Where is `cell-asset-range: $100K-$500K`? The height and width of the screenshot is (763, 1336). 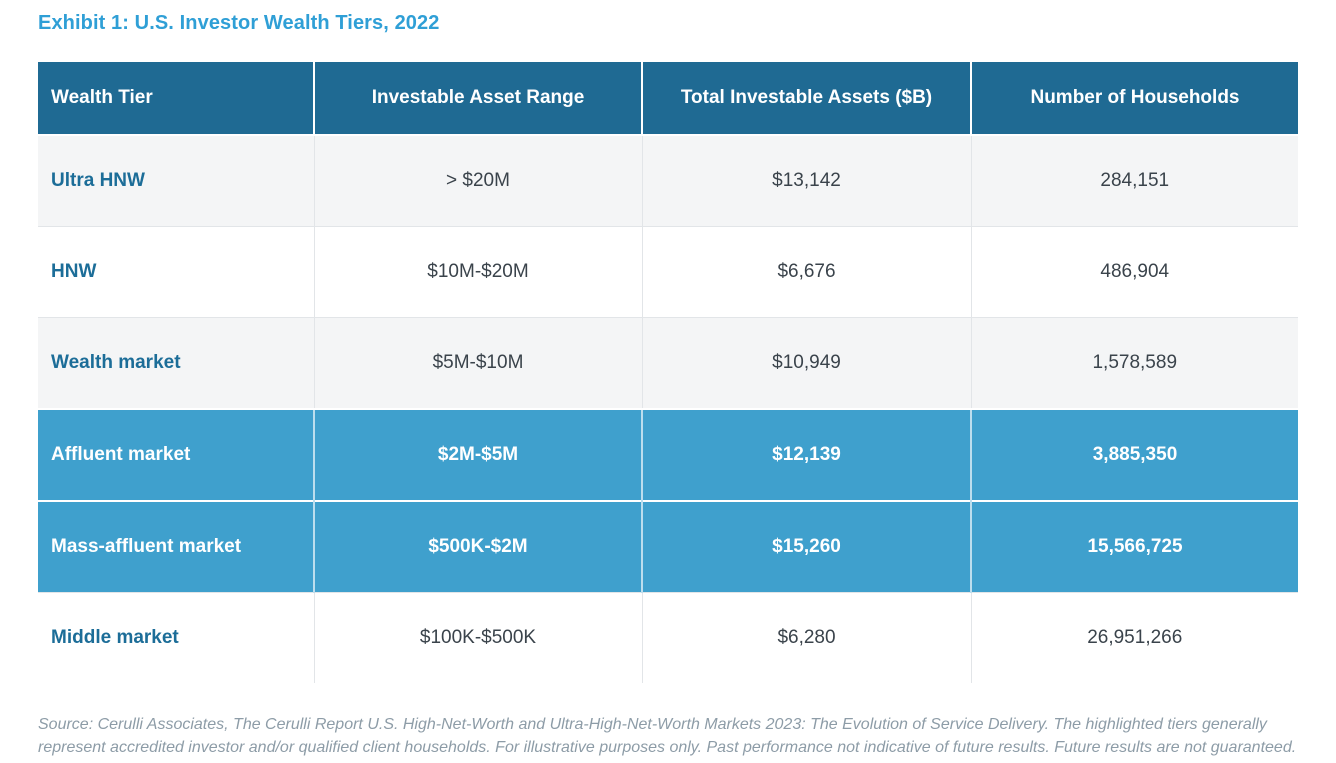
cell-asset-range: $100K-$500K is located at coordinates (478, 637).